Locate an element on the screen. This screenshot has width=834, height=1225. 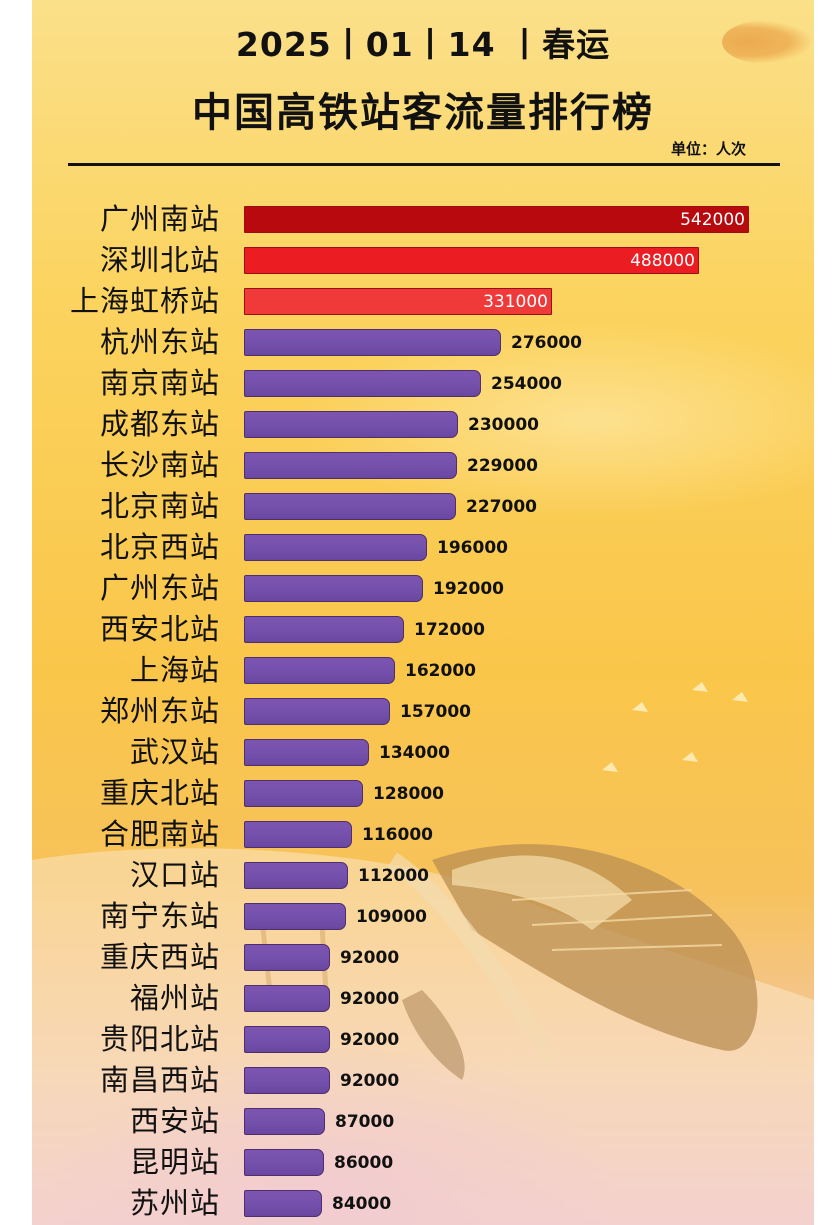
station-label: 杭州东站 is located at coordinates (159, 342).